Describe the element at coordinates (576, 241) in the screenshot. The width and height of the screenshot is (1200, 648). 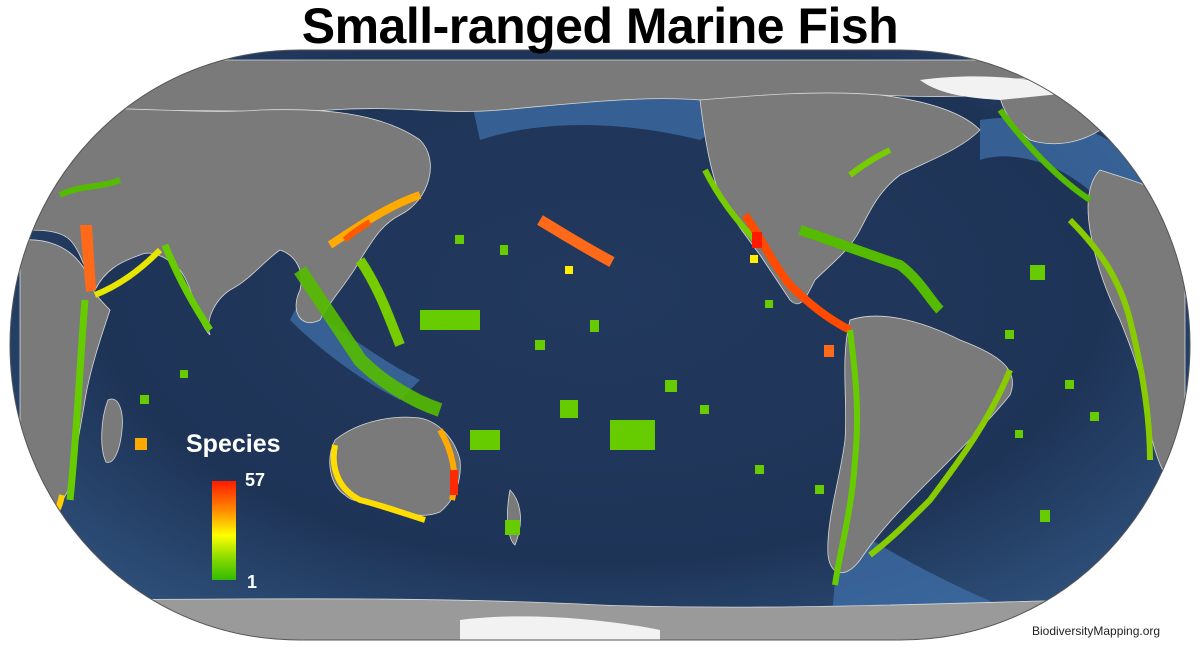
I see `hawaii-cells` at that location.